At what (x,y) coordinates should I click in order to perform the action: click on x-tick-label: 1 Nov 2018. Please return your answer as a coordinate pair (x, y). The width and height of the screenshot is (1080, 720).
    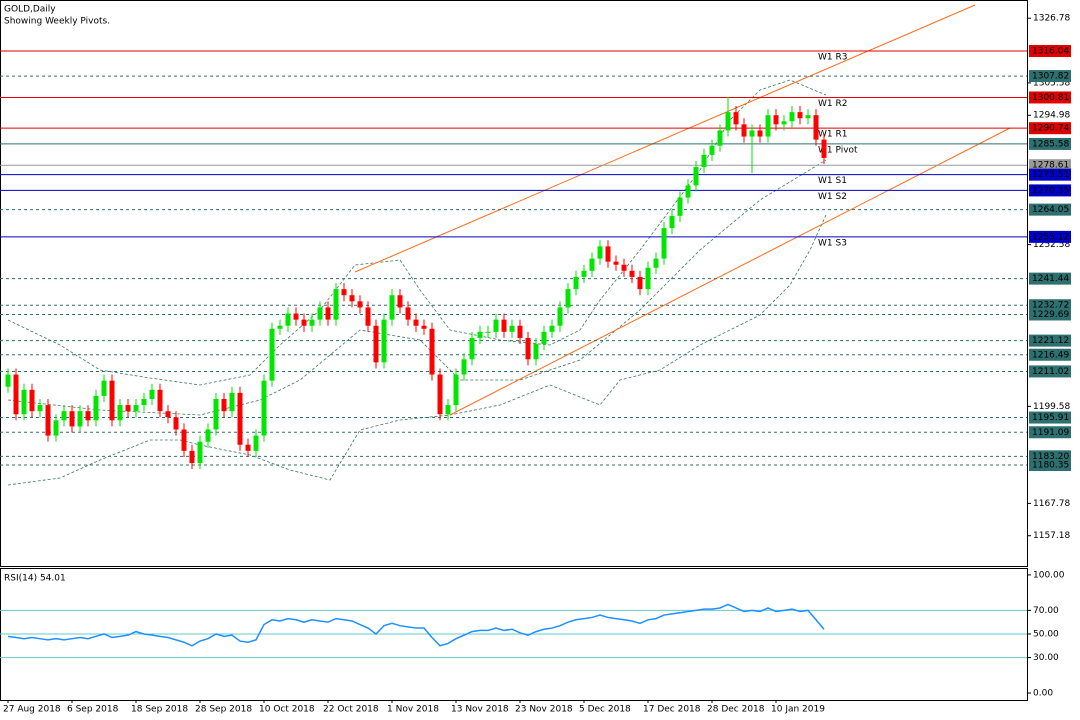
    Looking at the image, I should click on (413, 710).